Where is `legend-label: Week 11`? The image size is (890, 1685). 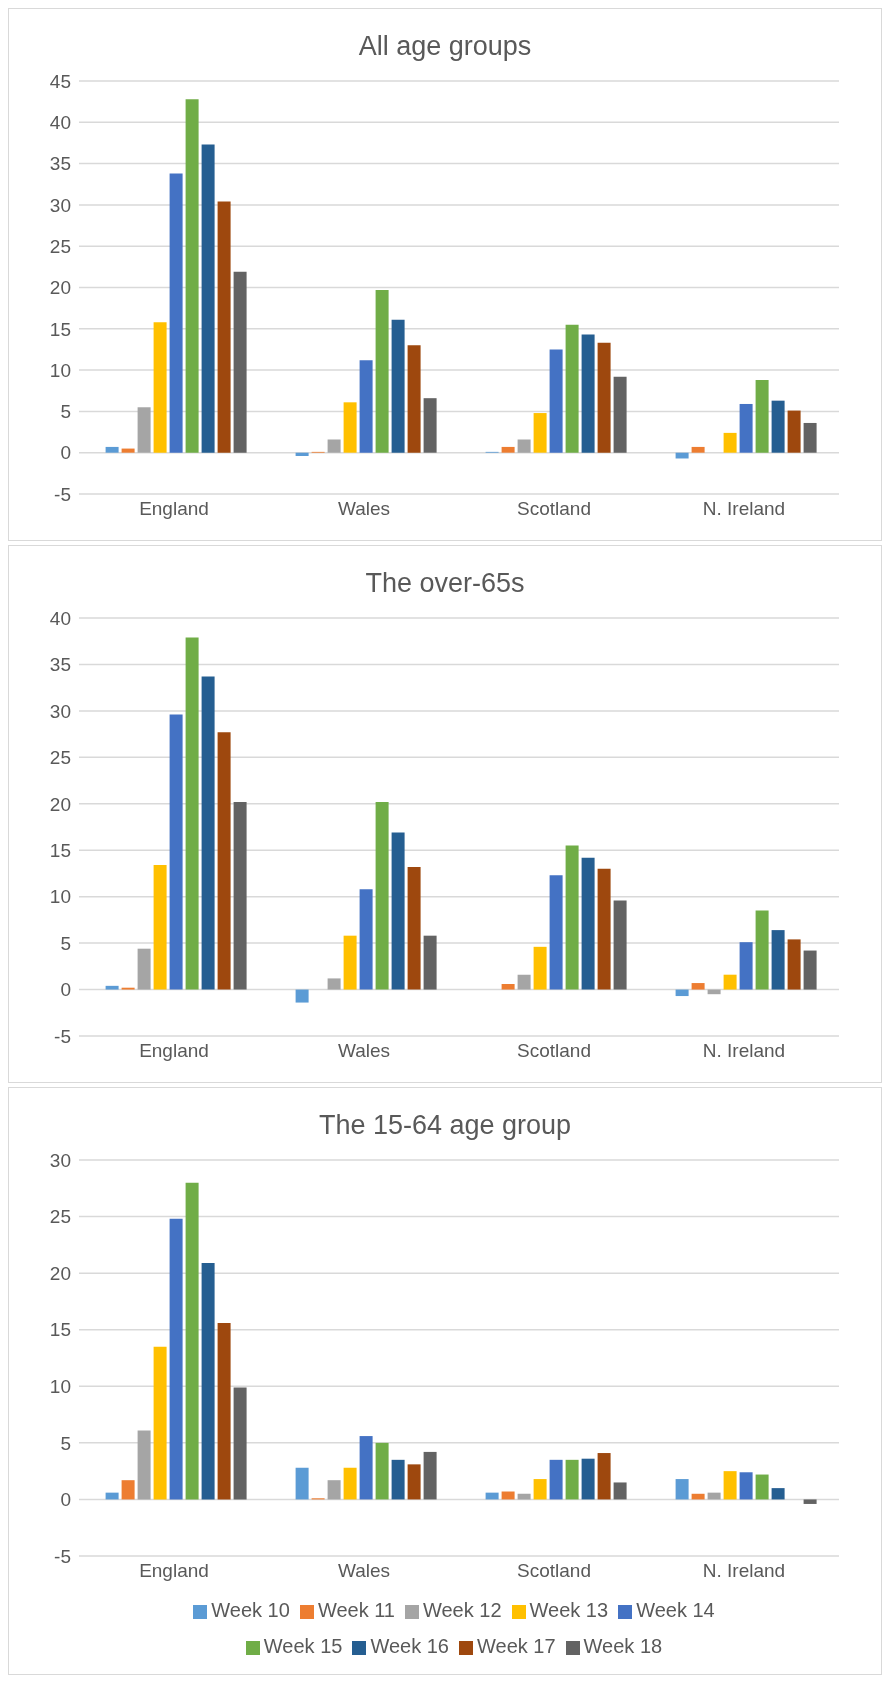 legend-label: Week 11 is located at coordinates (356, 1610).